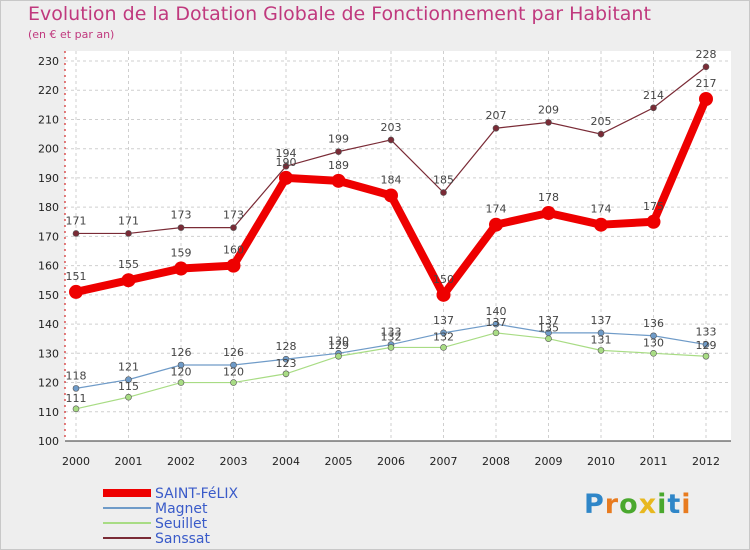  What do you see at coordinates (706, 83) in the screenshot?
I see `data-label-saint-felix: 217` at bounding box center [706, 83].